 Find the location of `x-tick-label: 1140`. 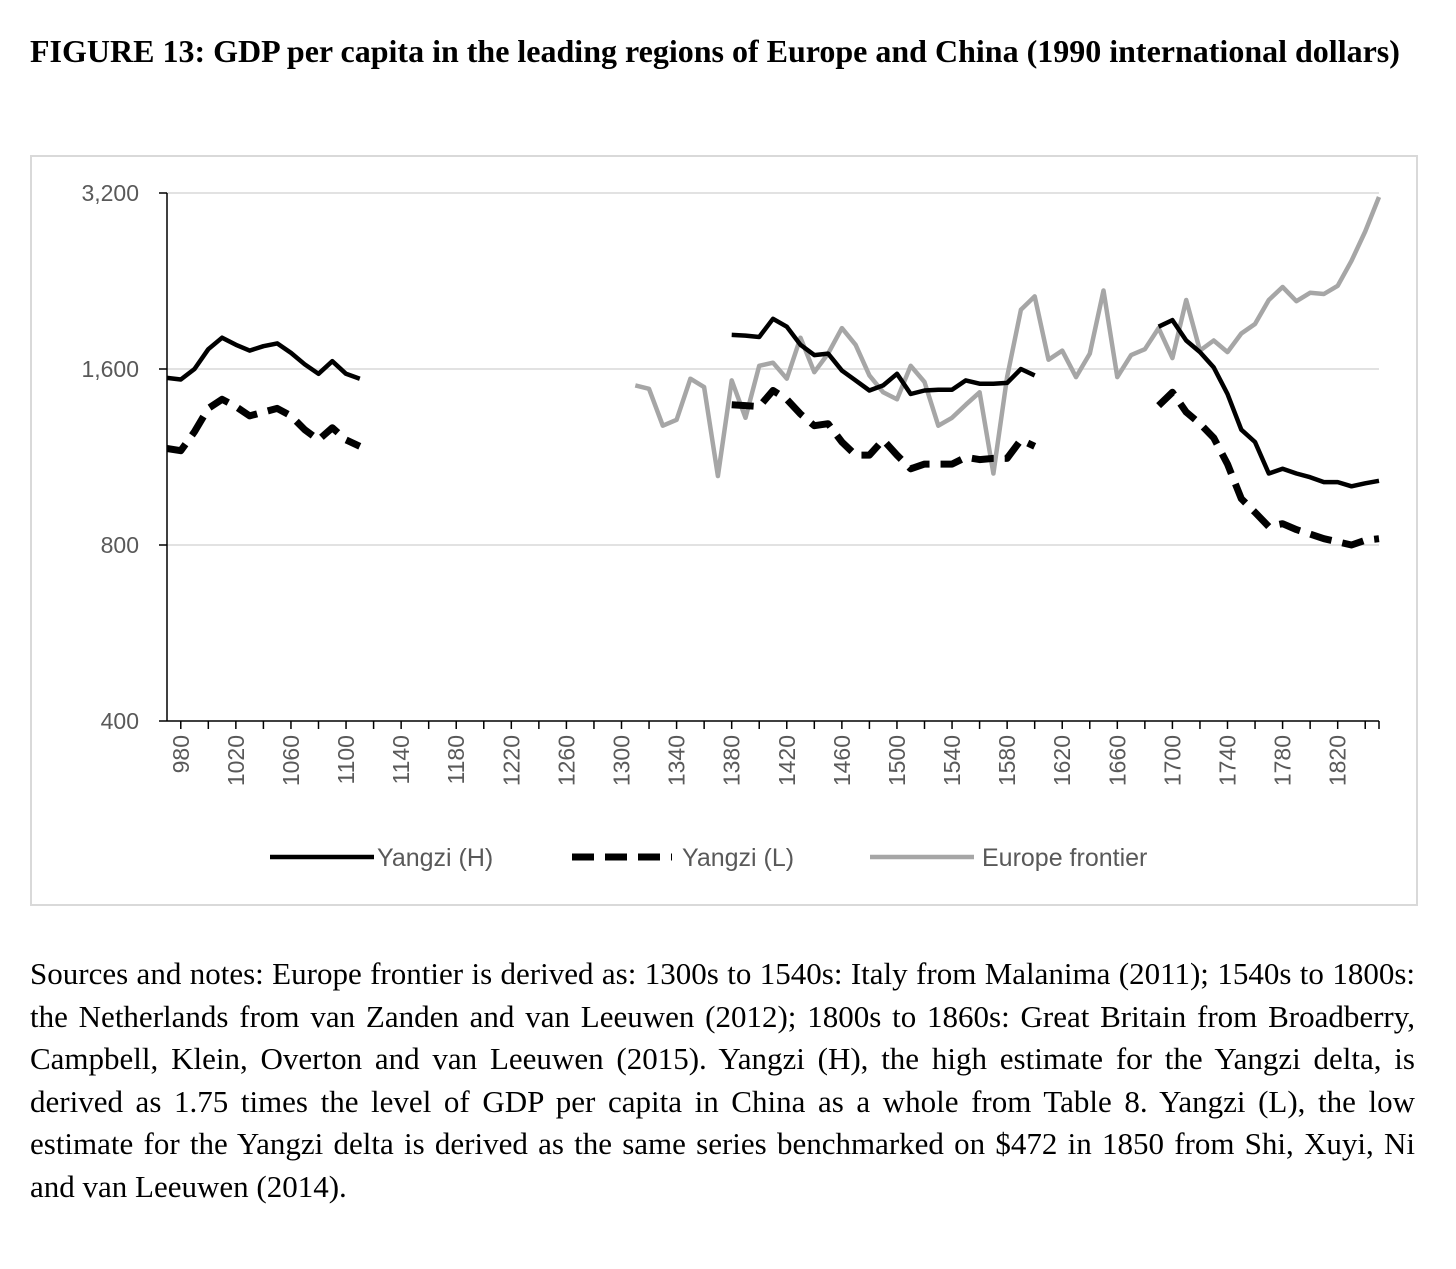

x-tick-label: 1140 is located at coordinates (401, 759).